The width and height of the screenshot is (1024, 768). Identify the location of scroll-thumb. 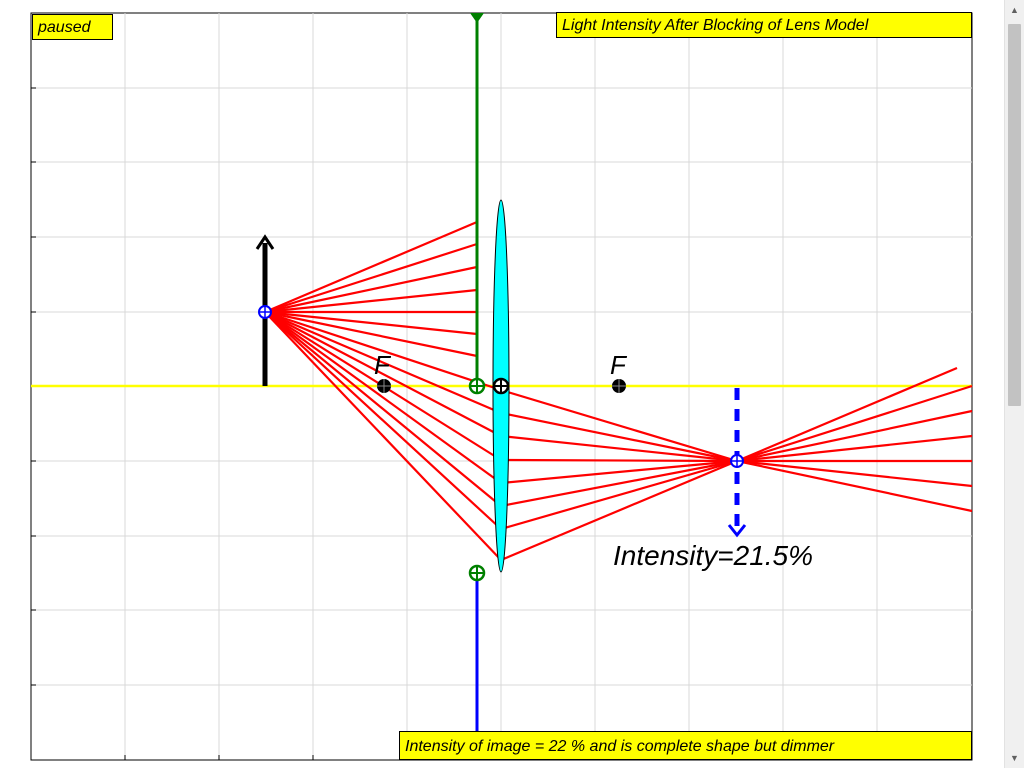
(1014, 215).